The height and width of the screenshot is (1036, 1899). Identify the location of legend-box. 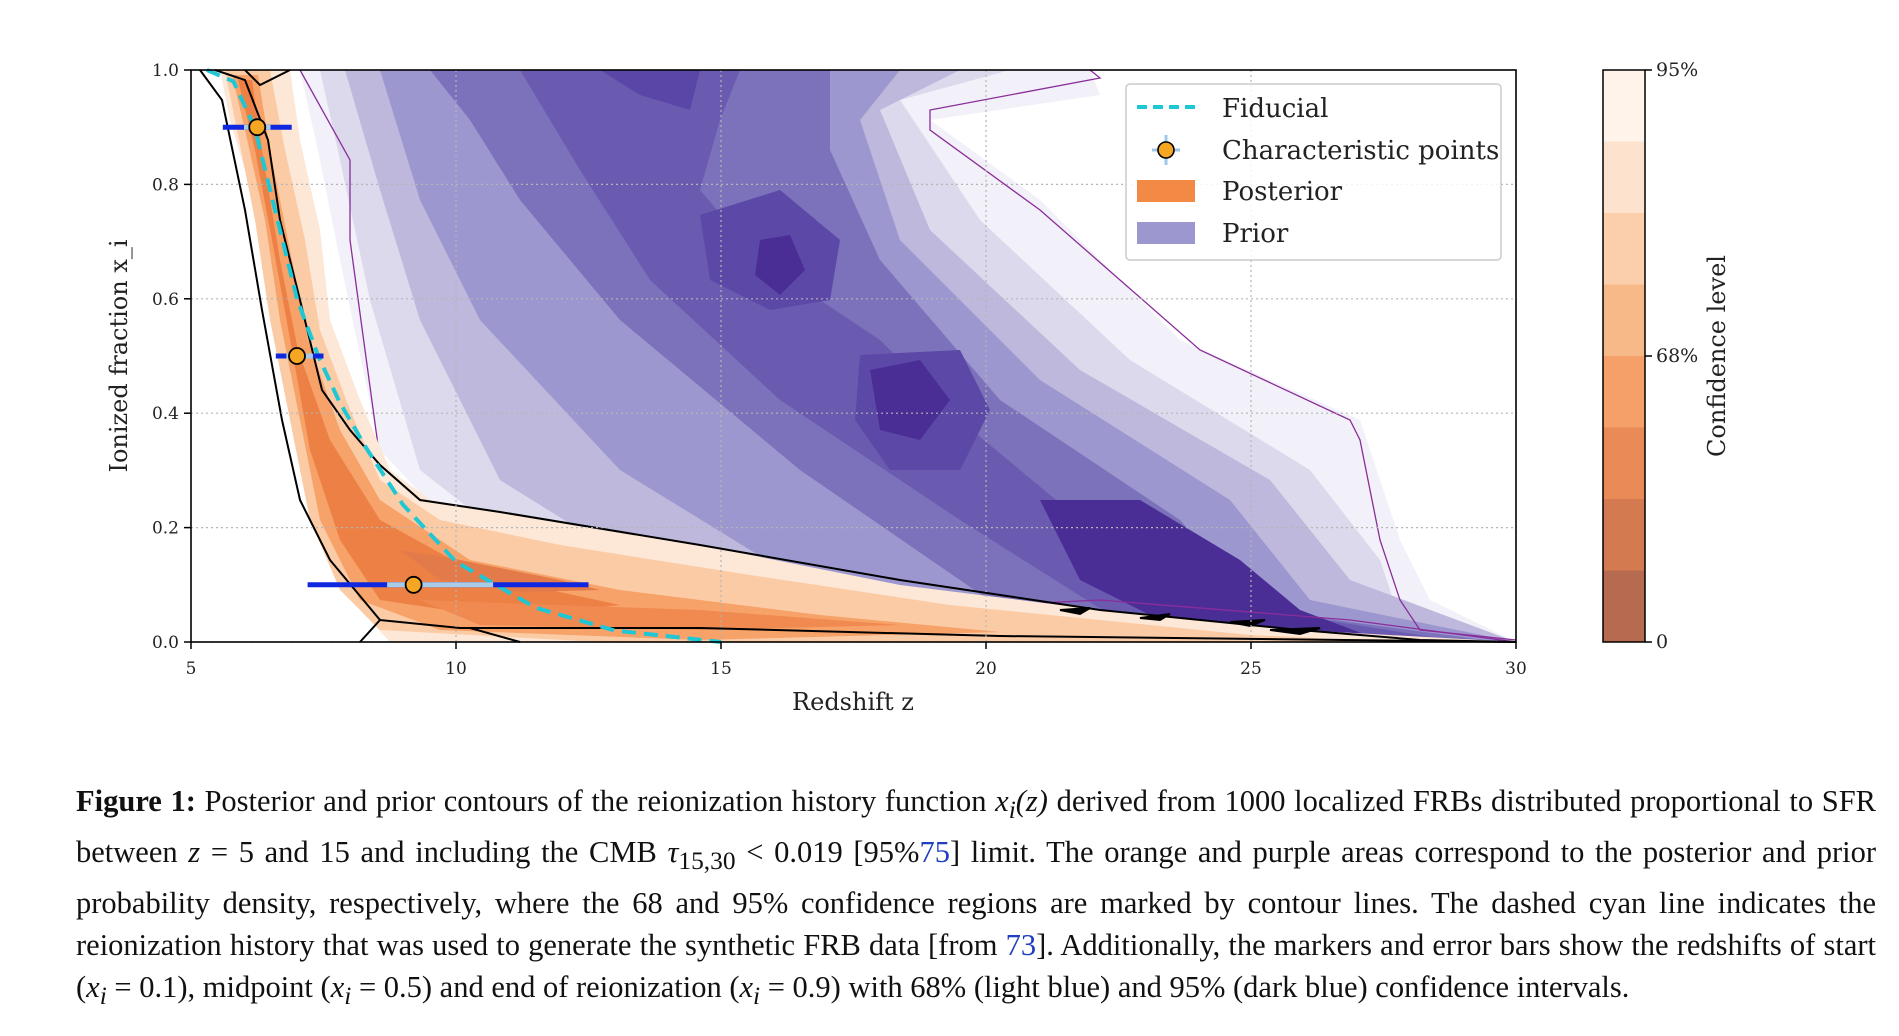
(1313, 172).